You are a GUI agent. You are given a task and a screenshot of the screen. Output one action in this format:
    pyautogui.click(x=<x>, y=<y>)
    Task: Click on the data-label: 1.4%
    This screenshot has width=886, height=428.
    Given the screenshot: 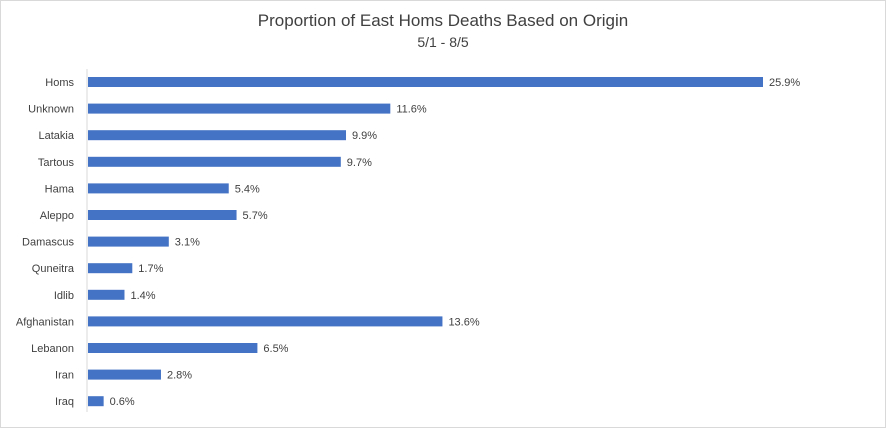 What is the action you would take?
    pyautogui.click(x=142, y=296)
    